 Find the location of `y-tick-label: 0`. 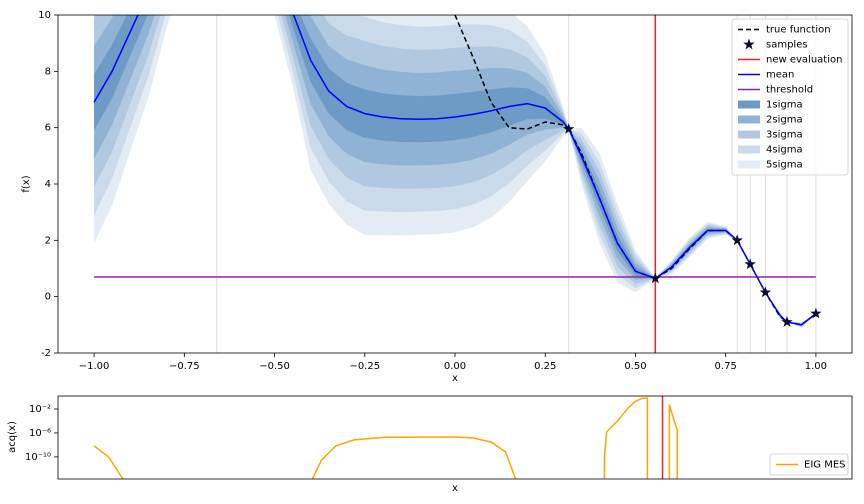

y-tick-label: 0 is located at coordinates (48, 297).